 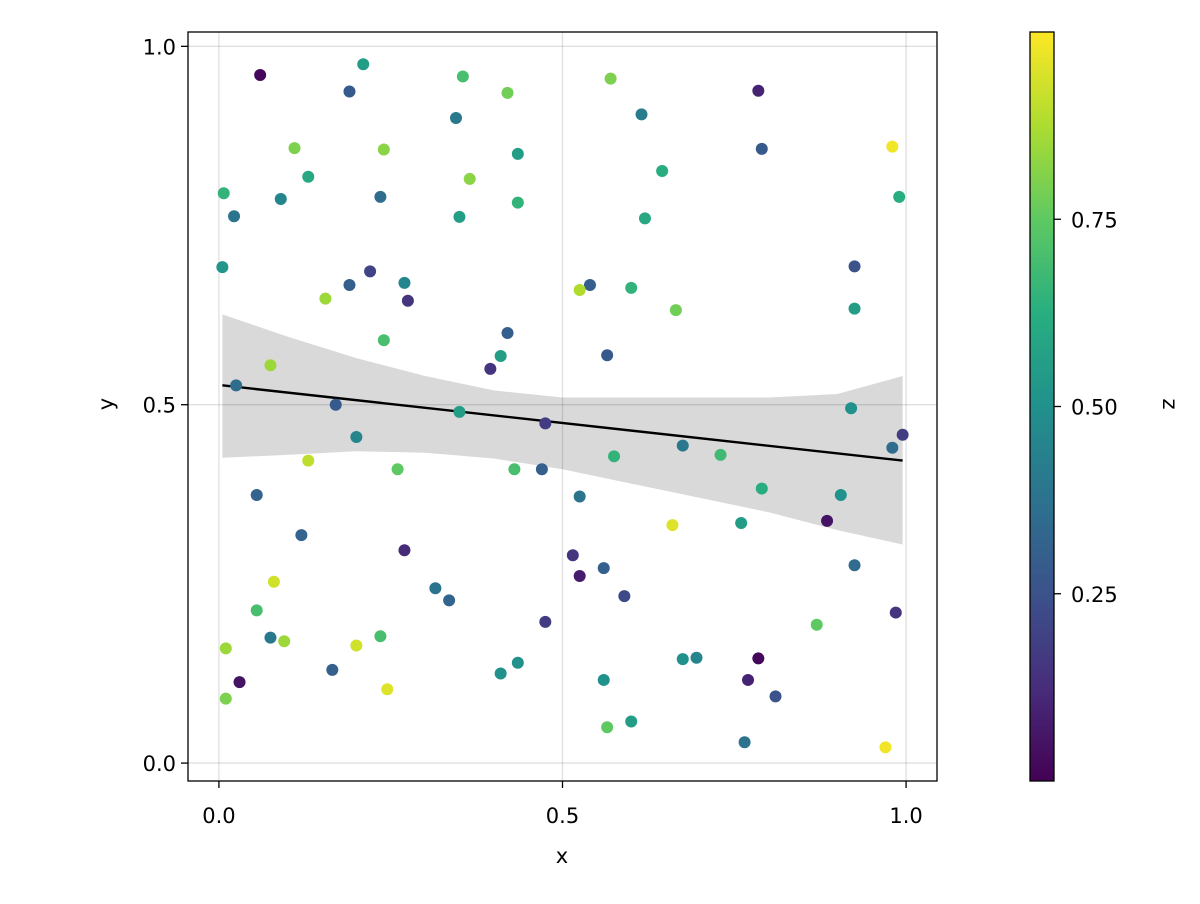 What do you see at coordinates (562, 856) in the screenshot?
I see `x-axis-label: x` at bounding box center [562, 856].